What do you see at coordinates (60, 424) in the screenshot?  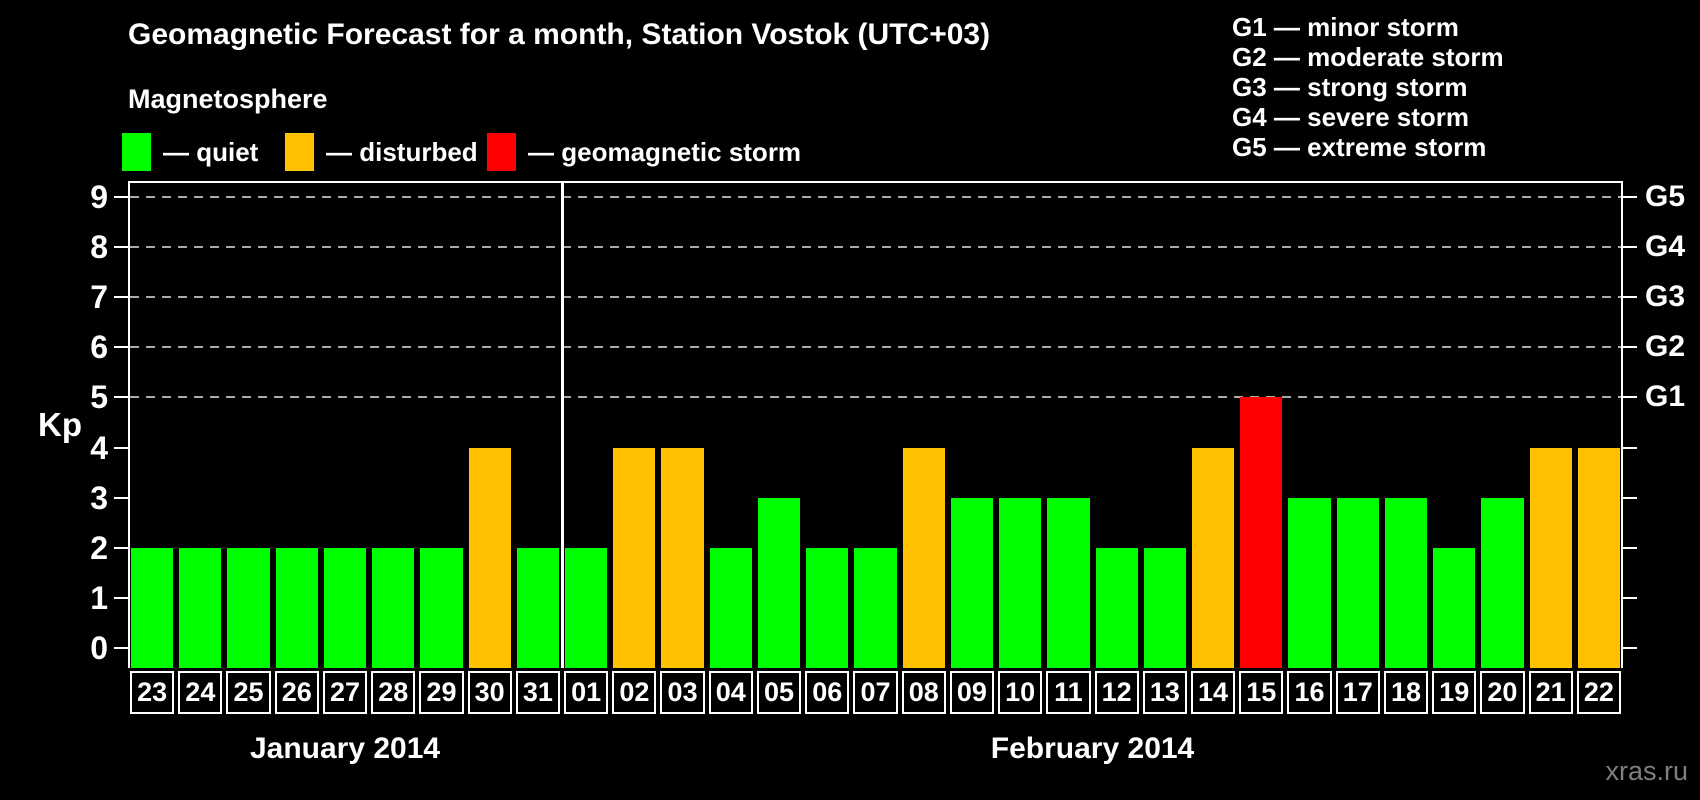 I see `kp-axis-label: Kp` at bounding box center [60, 424].